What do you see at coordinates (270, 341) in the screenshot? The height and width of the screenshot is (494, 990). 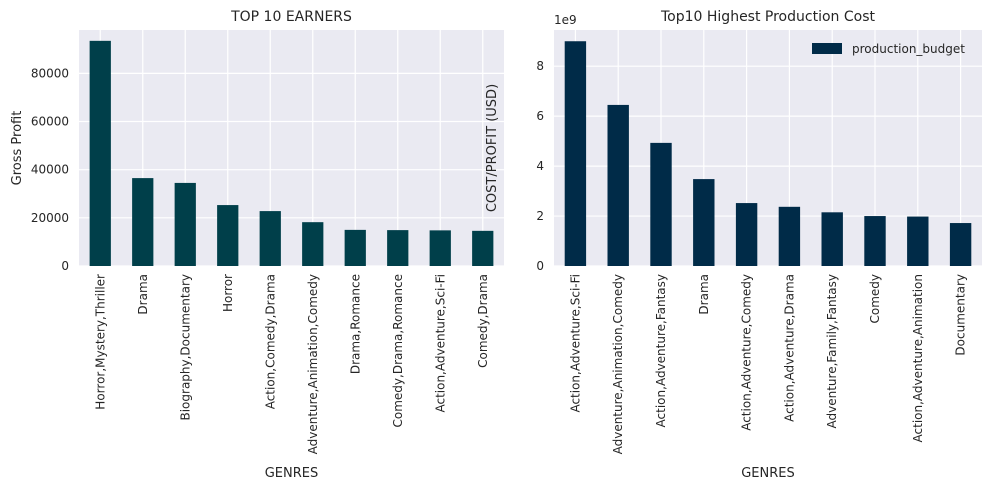 I see `x-tick-label: Action,Comedy,Drama` at bounding box center [270, 341].